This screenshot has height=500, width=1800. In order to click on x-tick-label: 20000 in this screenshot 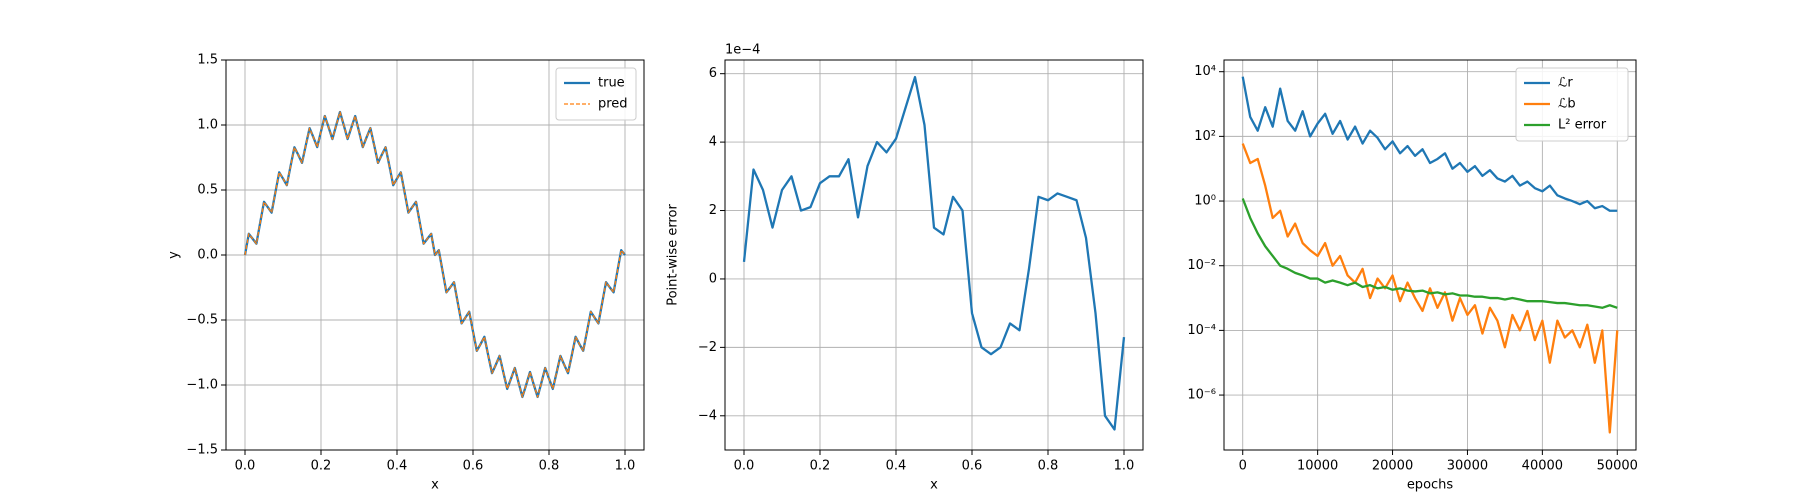, I will do `click(1392, 466)`.